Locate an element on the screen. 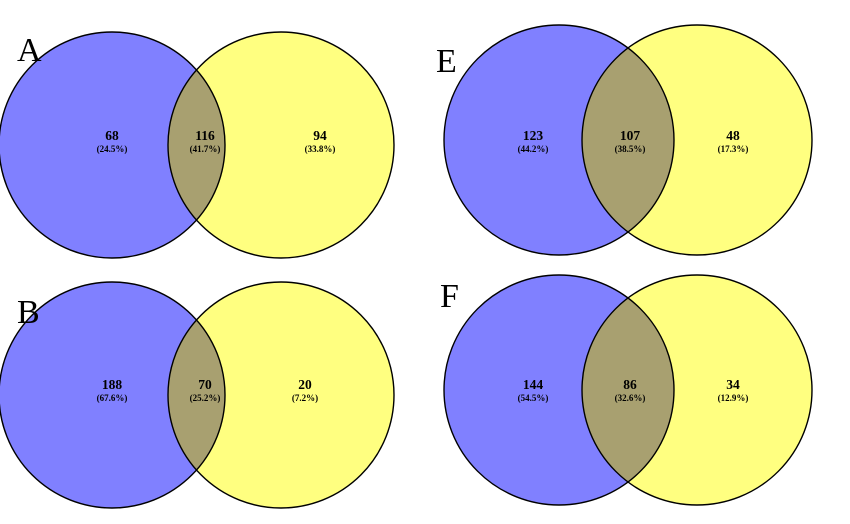 Image resolution: width=850 pixels, height=524 pixels. left-count: 144 is located at coordinates (533, 384).